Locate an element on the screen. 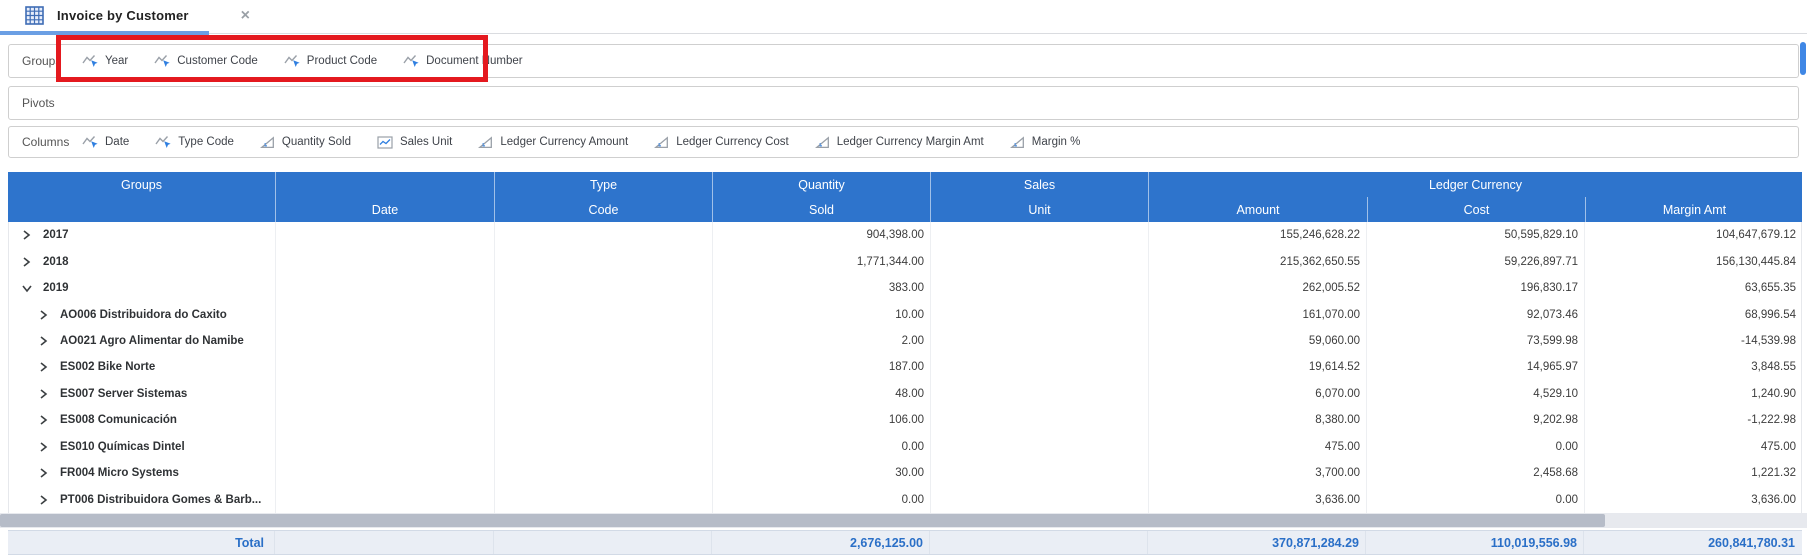 Image resolution: width=1807 pixels, height=560 pixels. chip-type-code: Type Code is located at coordinates (194, 142).